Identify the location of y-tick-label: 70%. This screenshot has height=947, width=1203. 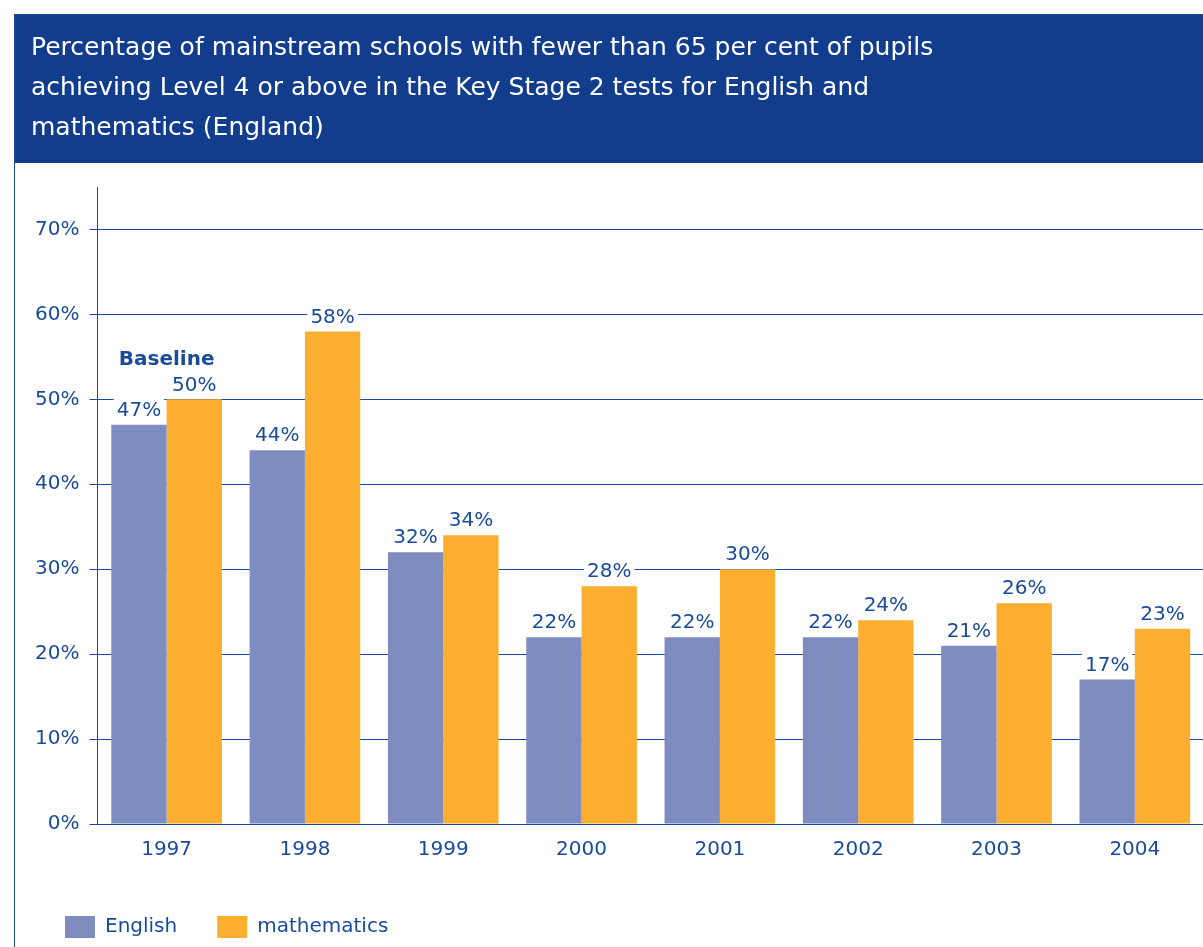
(57, 227).